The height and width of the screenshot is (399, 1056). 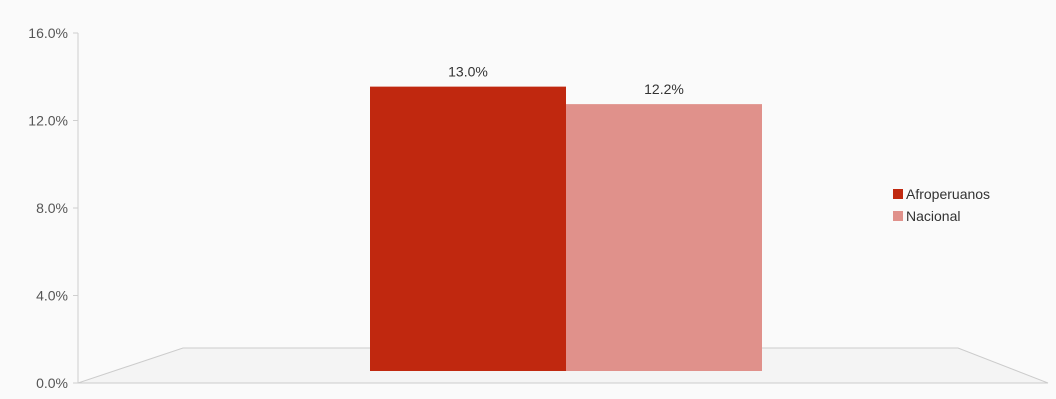 What do you see at coordinates (566, 81) in the screenshot?
I see `data-labels-layer: 13.0% 12.2%` at bounding box center [566, 81].